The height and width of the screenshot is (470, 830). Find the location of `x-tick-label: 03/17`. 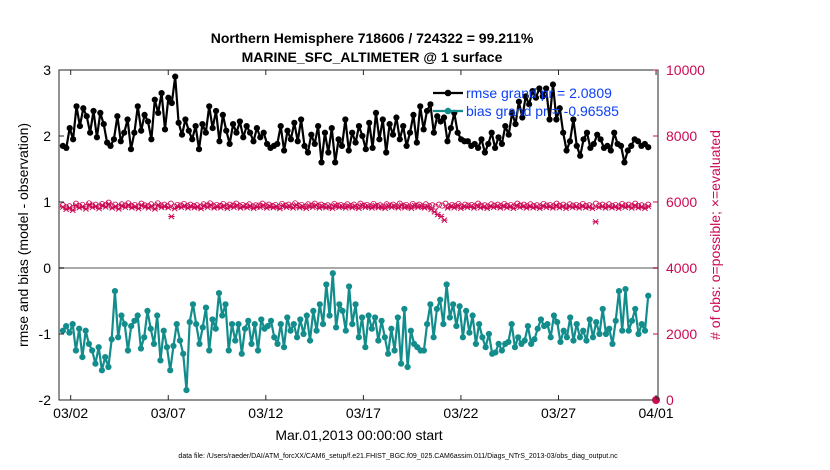

x-tick-label: 03/17 is located at coordinates (363, 413).